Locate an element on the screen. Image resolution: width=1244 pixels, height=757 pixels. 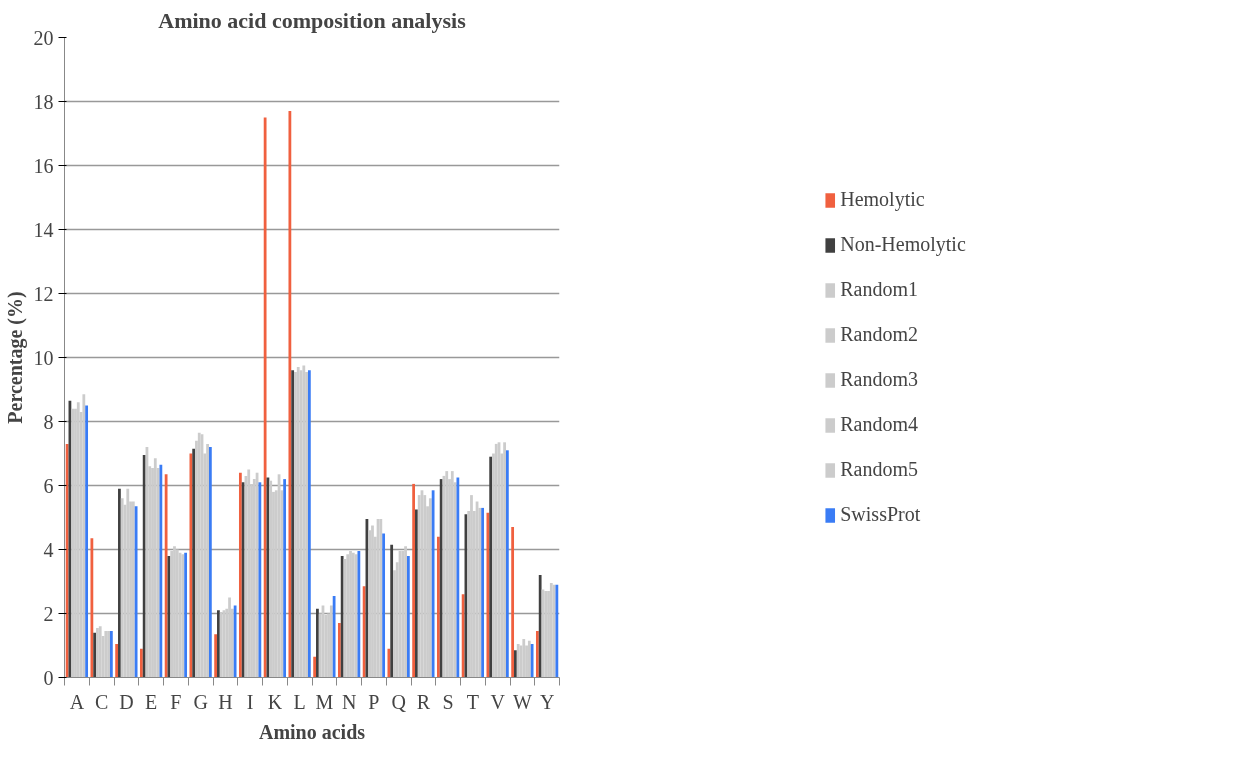
y-tick-label: 16 is located at coordinates (43, 165).